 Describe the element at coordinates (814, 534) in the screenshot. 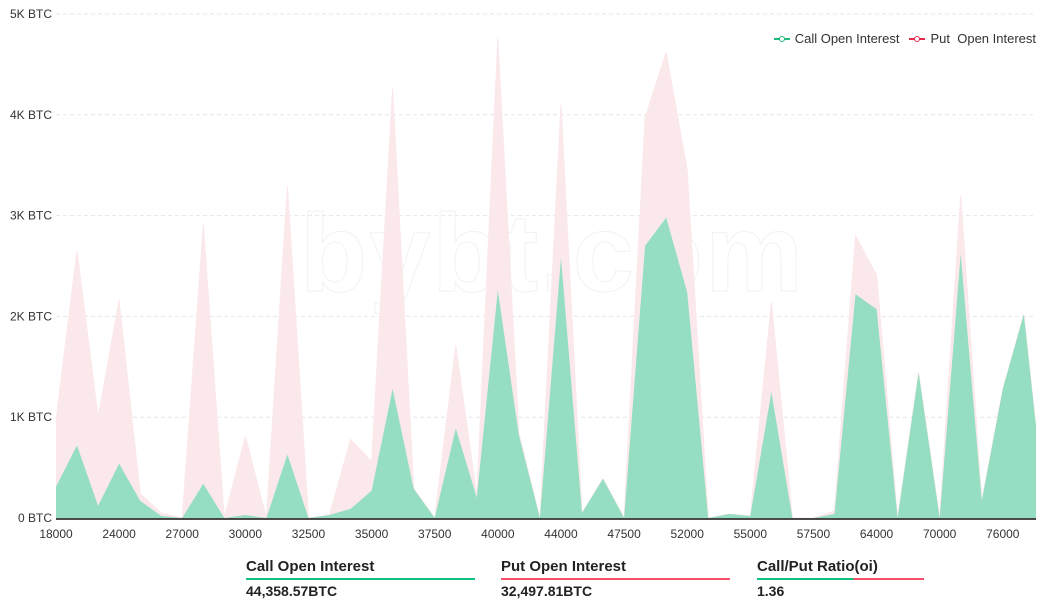

I see `x-tick-label: 57500` at that location.